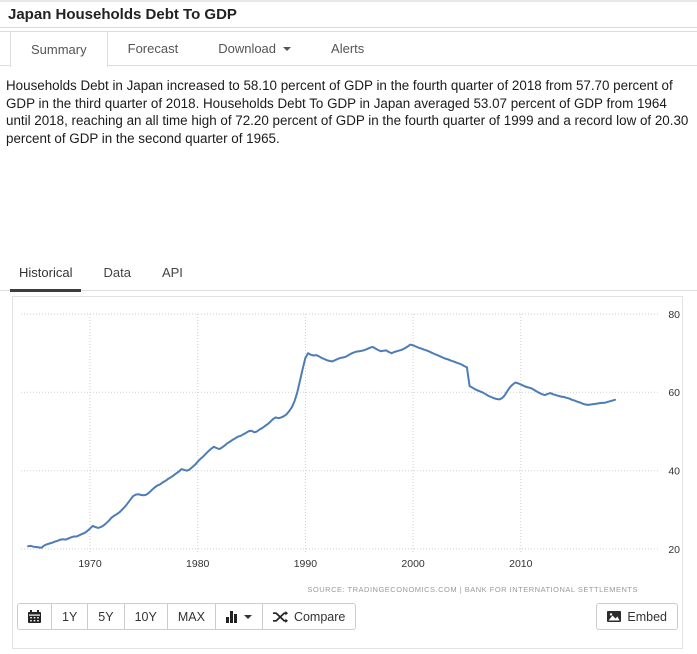 This screenshot has height=654, width=697. What do you see at coordinates (70, 616) in the screenshot?
I see `range-1y-button: 1Y` at bounding box center [70, 616].